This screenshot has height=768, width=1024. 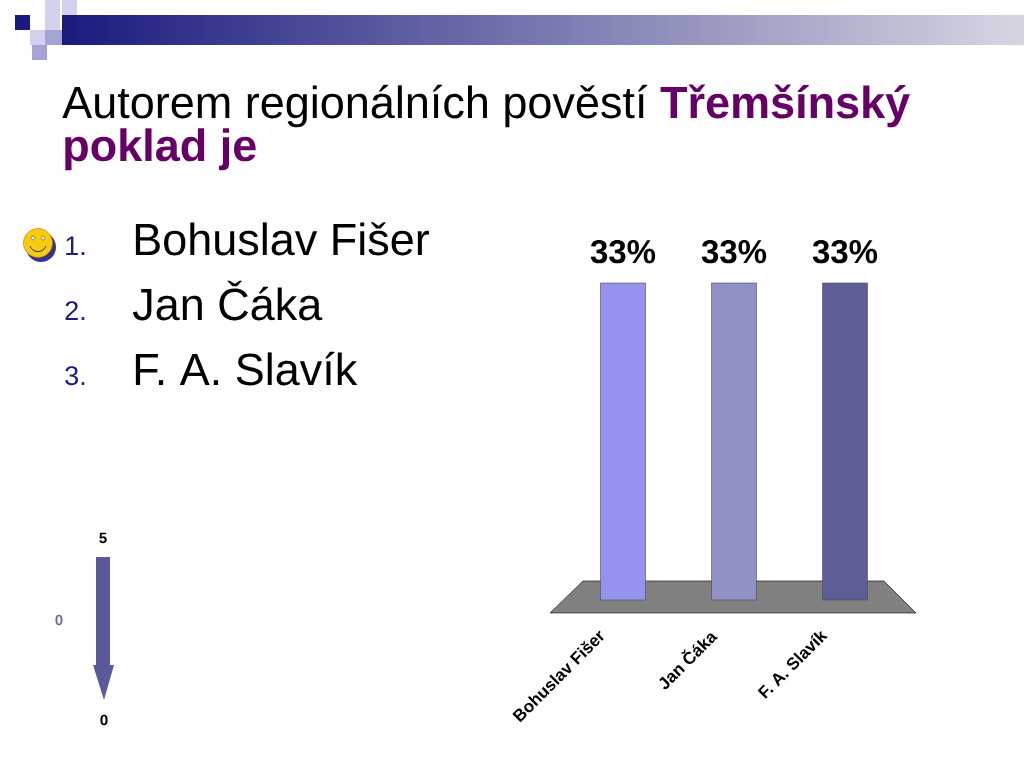 What do you see at coordinates (75, 376) in the screenshot?
I see `text: 3.` at bounding box center [75, 376].